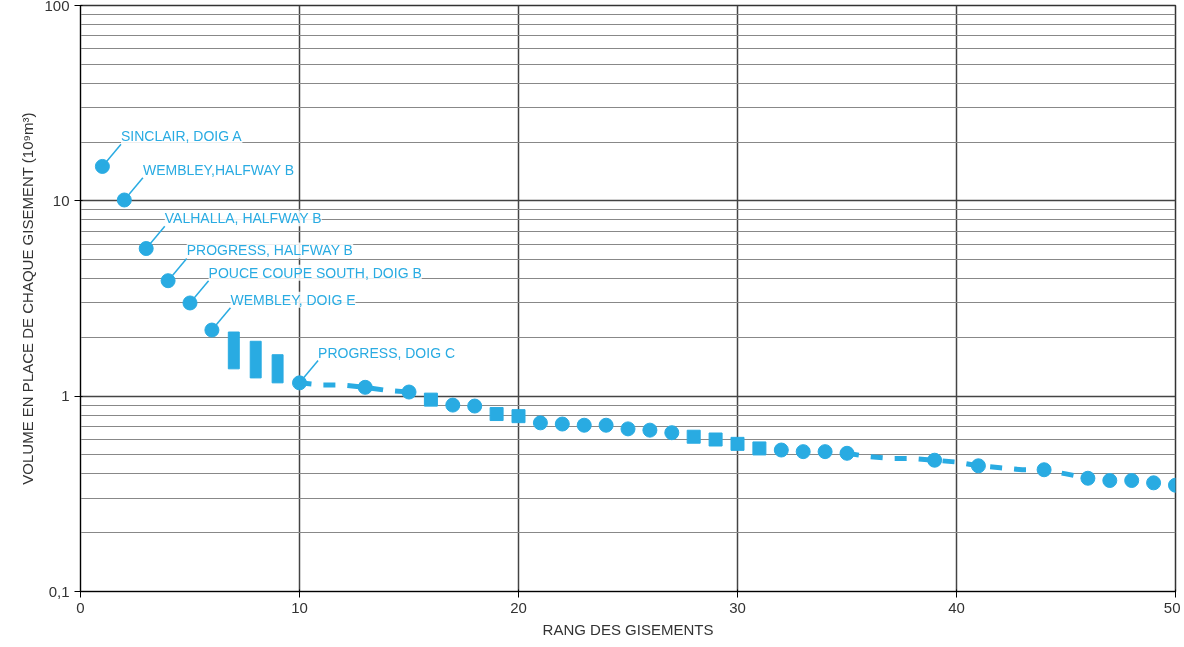 This screenshot has height=647, width=1184. Describe the element at coordinates (315, 272) in the screenshot. I see `annotation: POUCE COUPE SOUTH, DOIG B` at that location.